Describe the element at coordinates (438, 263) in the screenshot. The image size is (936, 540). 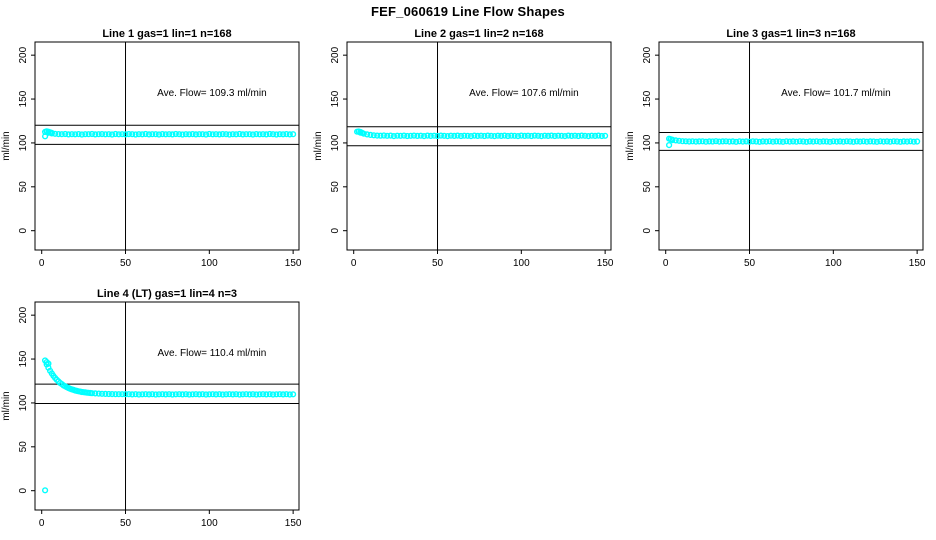
I see `x-tick-label: 50` at that location.